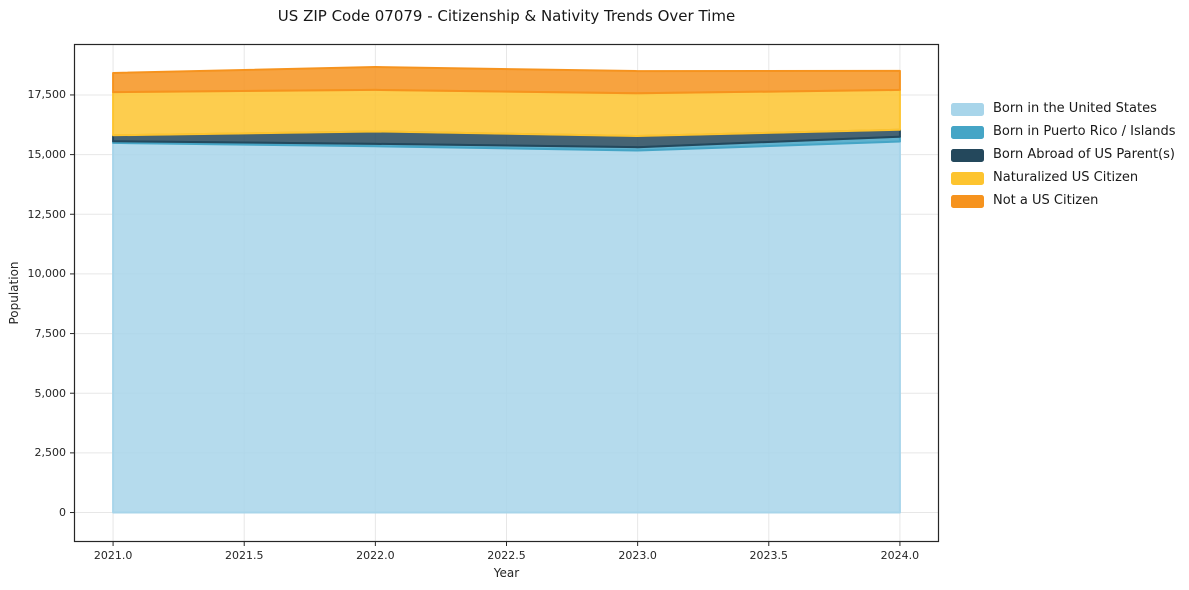 This screenshot has width=1189, height=590. I want to click on born-abroad-swatch-icon, so click(967, 155).